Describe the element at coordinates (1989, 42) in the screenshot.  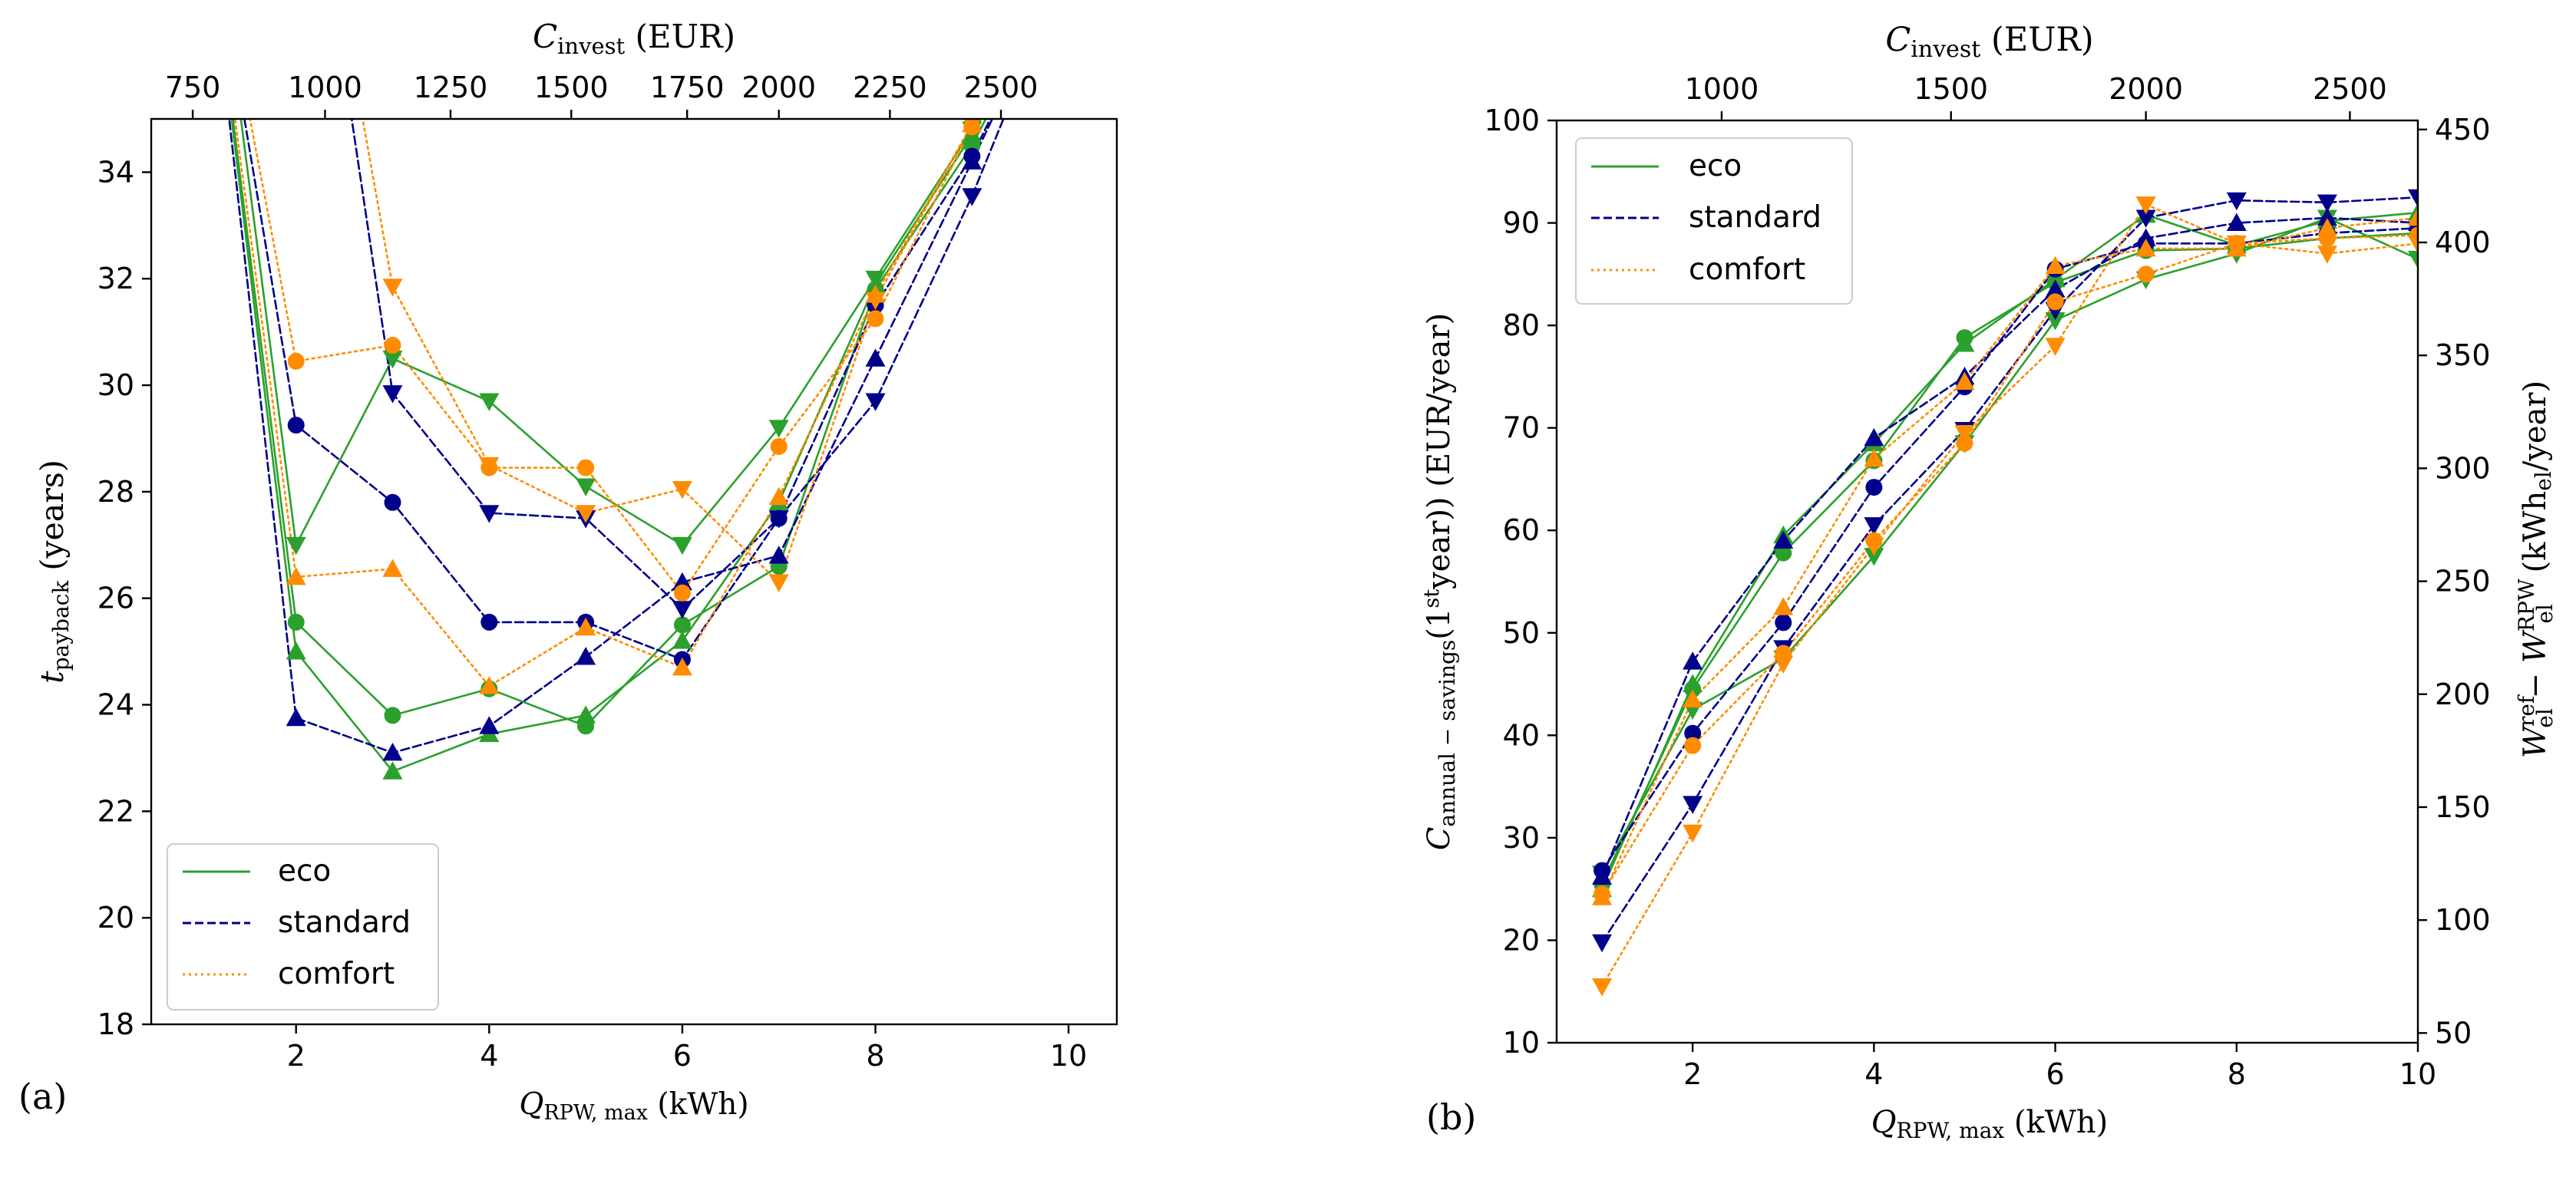
I see `top-axis-label-b: Cinvest (EUR)` at that location.